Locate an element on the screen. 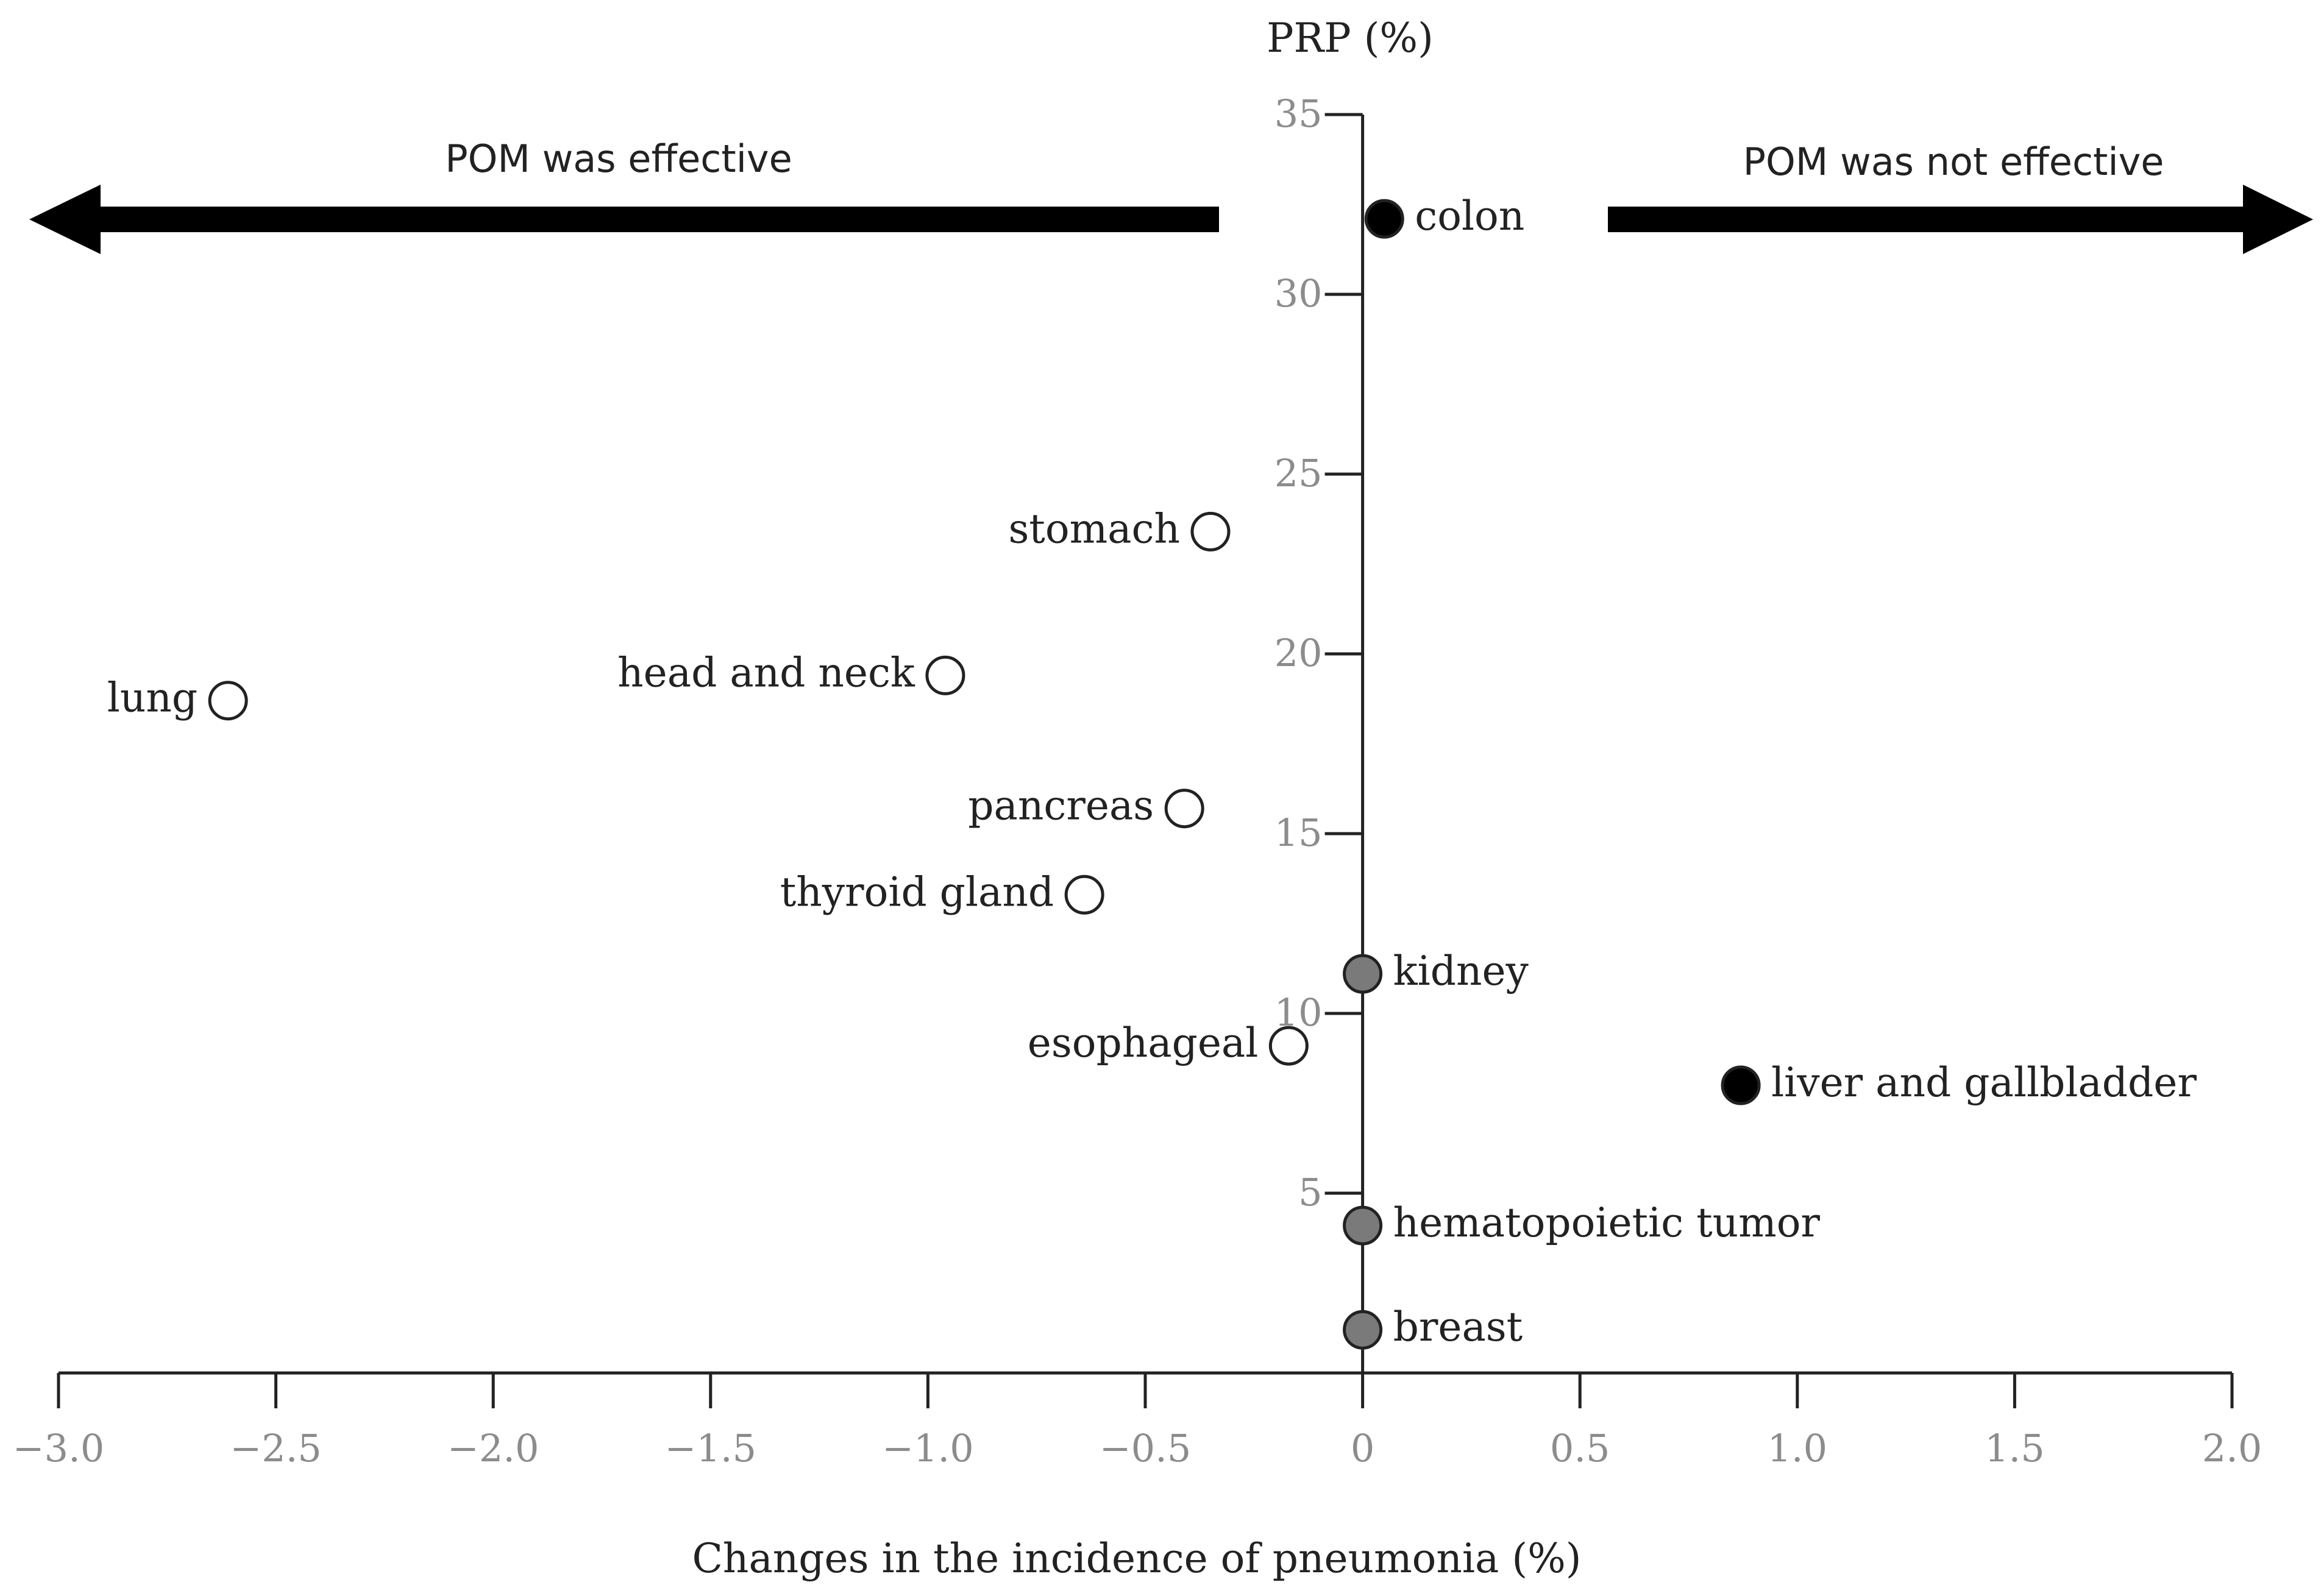  x-tick-label: 1.0 is located at coordinates (1797, 1448).